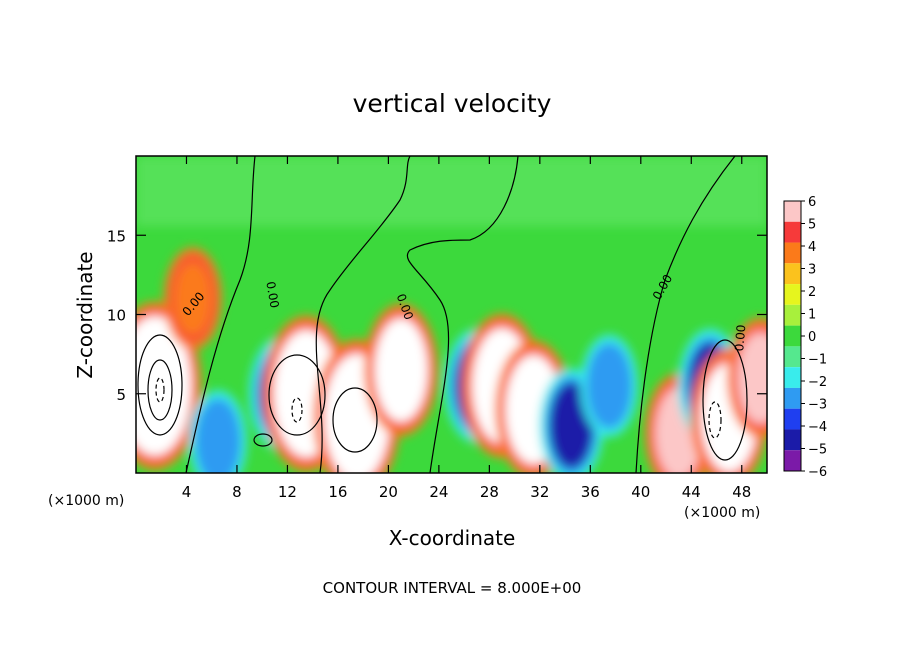 The image size is (904, 654). I want to click on colorbar-label: 4, so click(812, 247).